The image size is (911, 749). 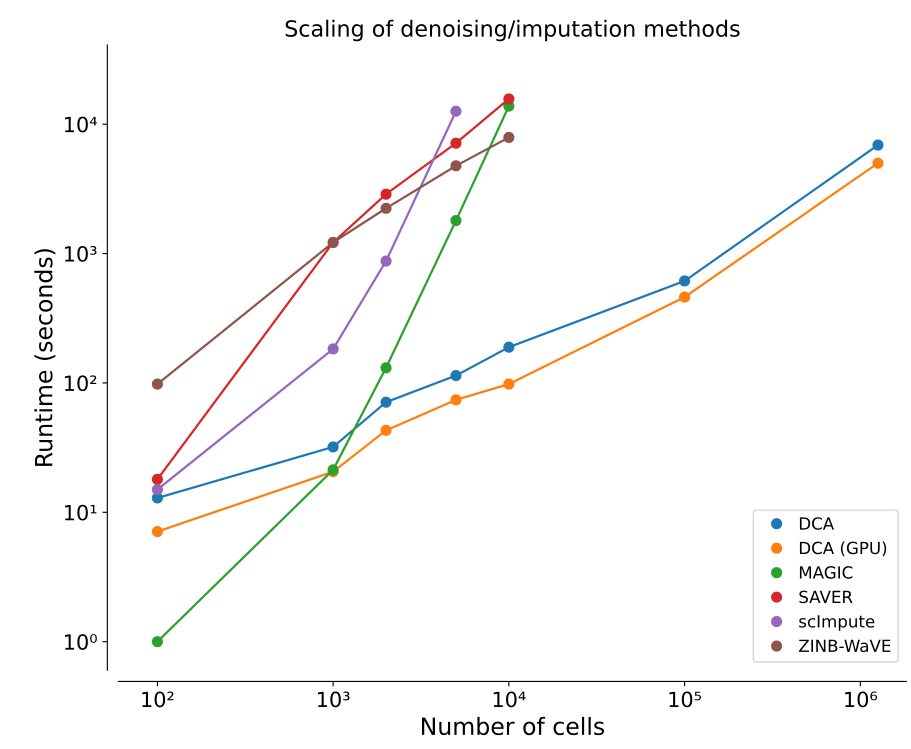 What do you see at coordinates (510, 700) in the screenshot?
I see `x-tick-label: 10⁴` at bounding box center [510, 700].